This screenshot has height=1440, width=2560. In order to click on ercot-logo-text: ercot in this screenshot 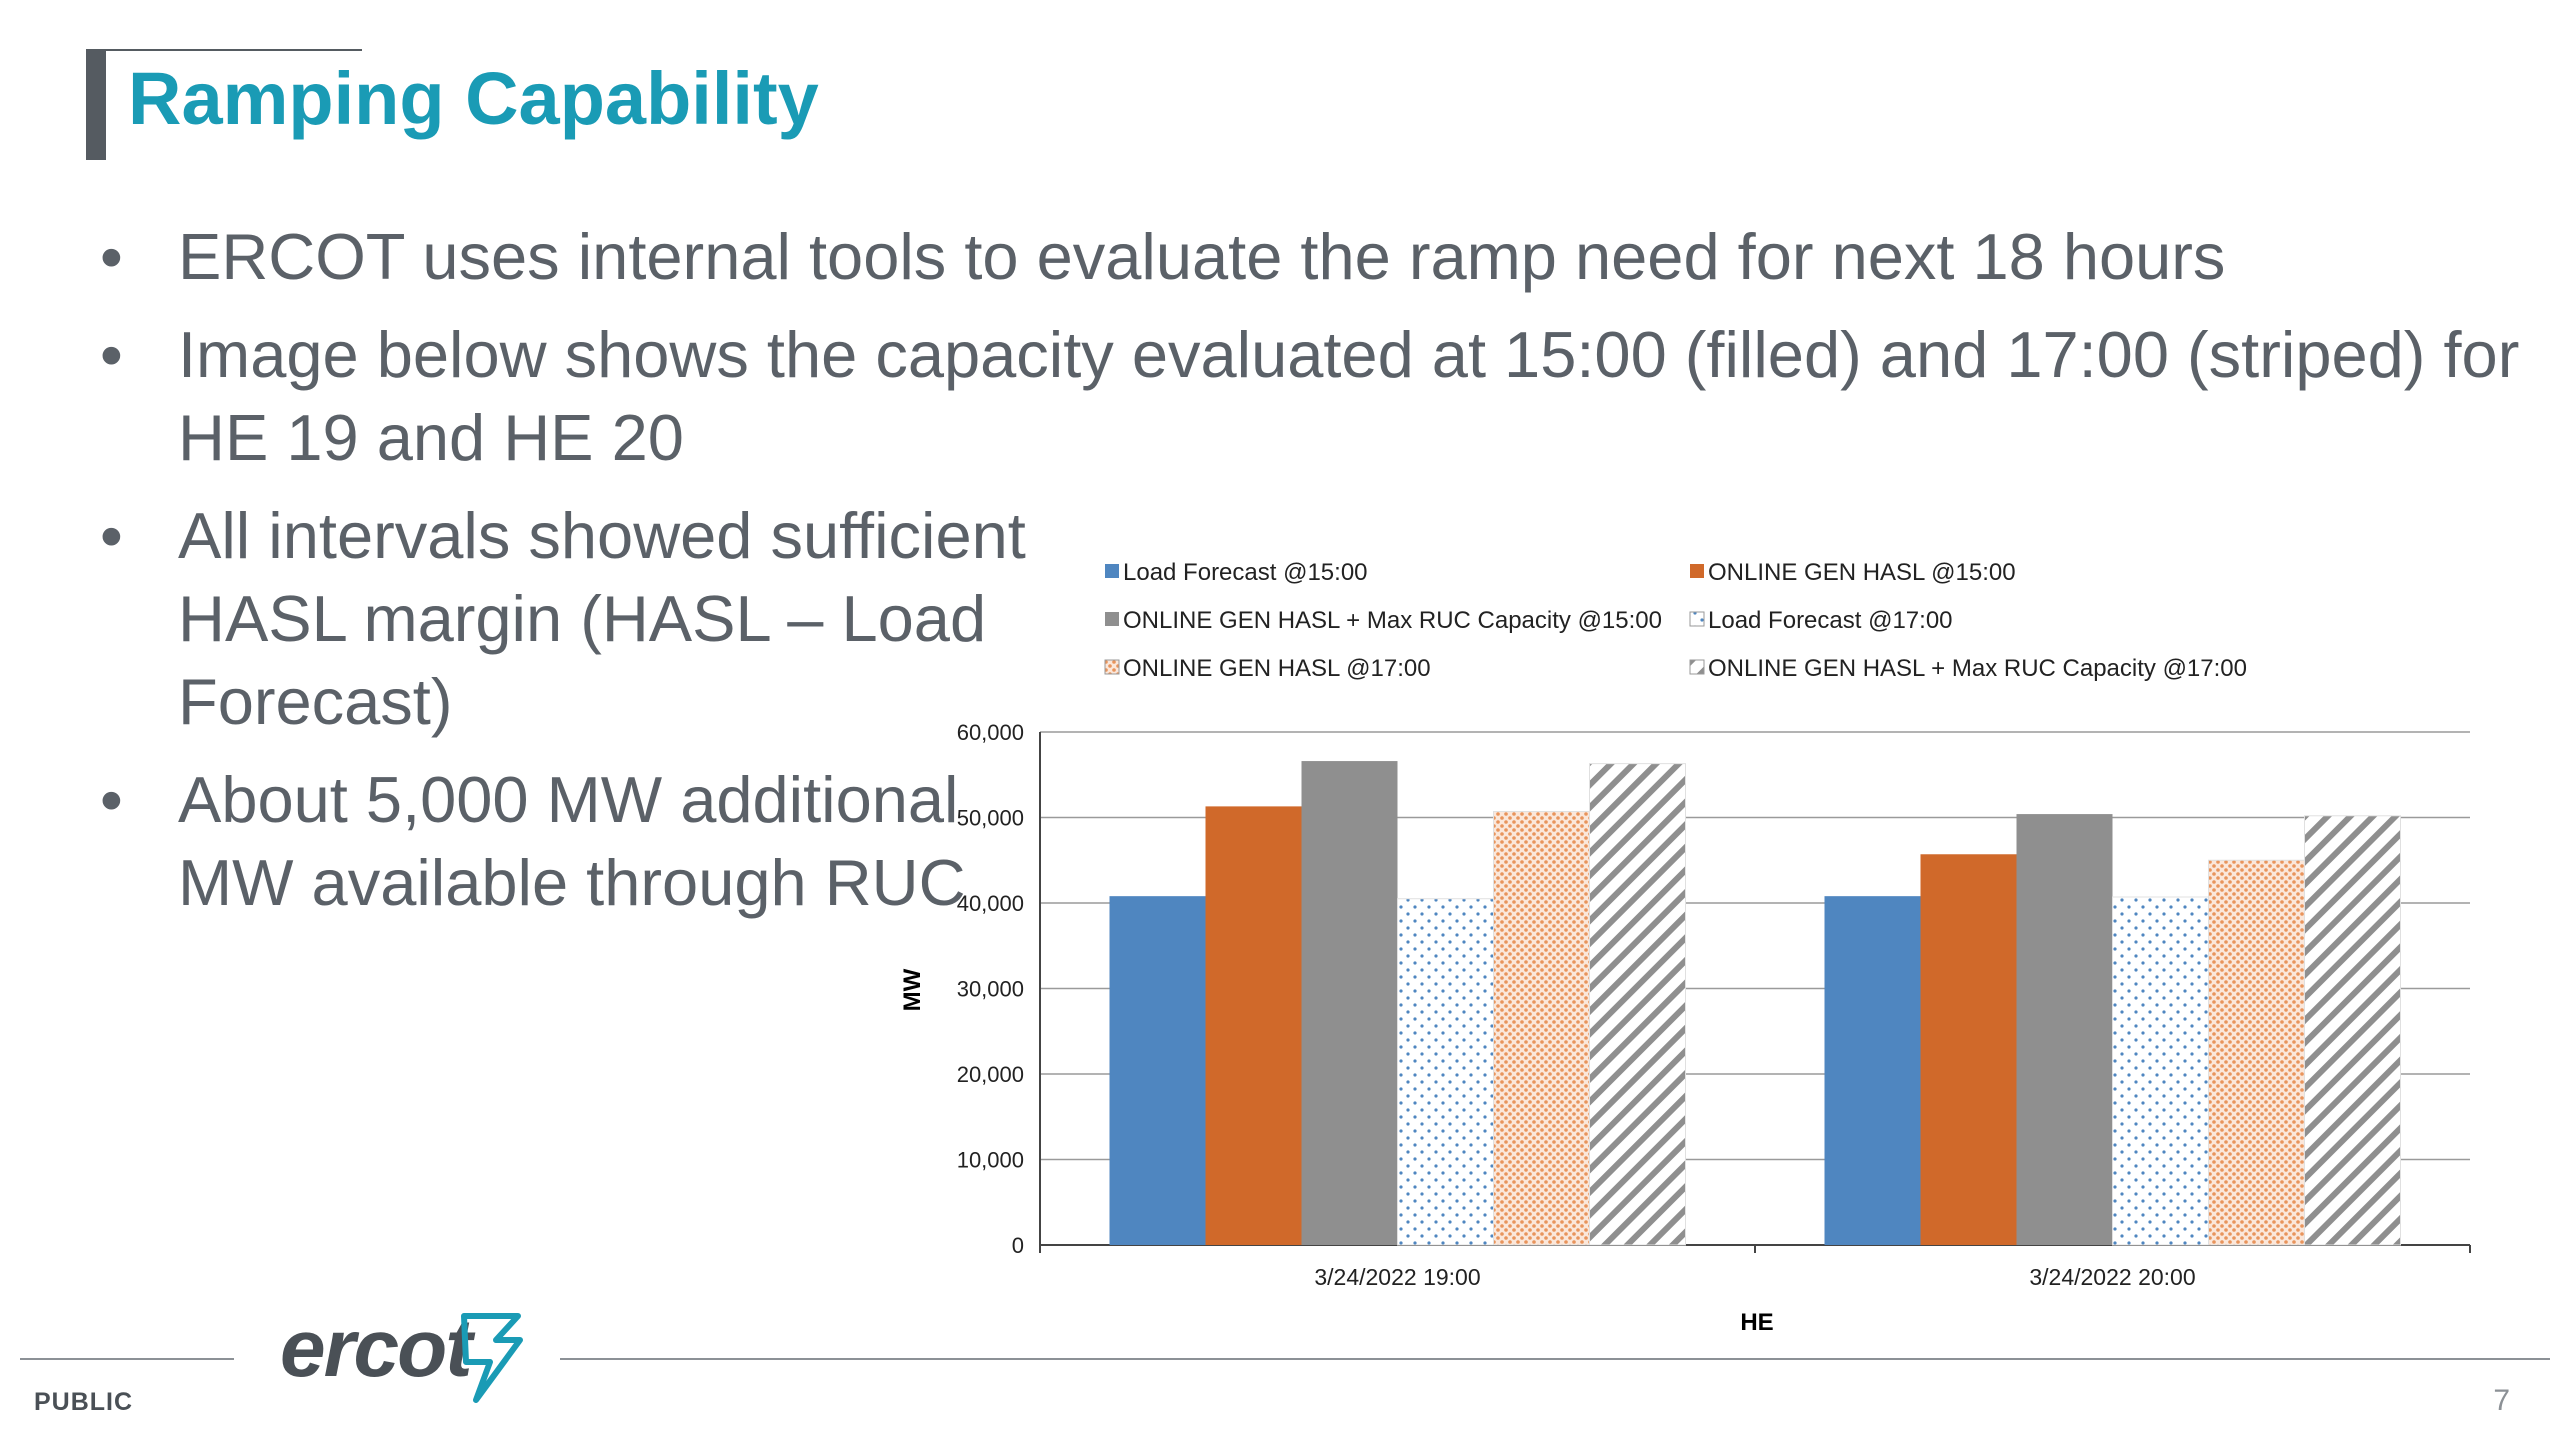, I will do `click(376, 1348)`.